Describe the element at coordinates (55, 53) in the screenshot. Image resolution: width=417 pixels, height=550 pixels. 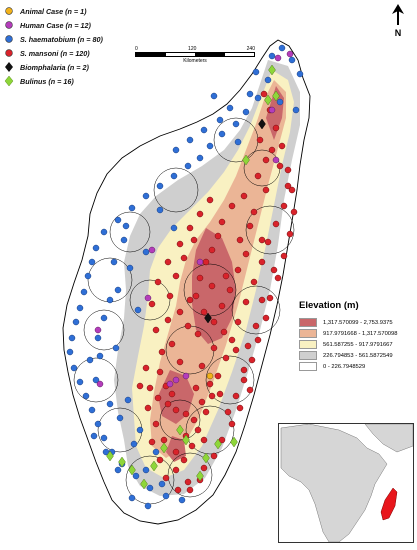
I see `legend-label: S. mansoni (n = 120)` at that location.